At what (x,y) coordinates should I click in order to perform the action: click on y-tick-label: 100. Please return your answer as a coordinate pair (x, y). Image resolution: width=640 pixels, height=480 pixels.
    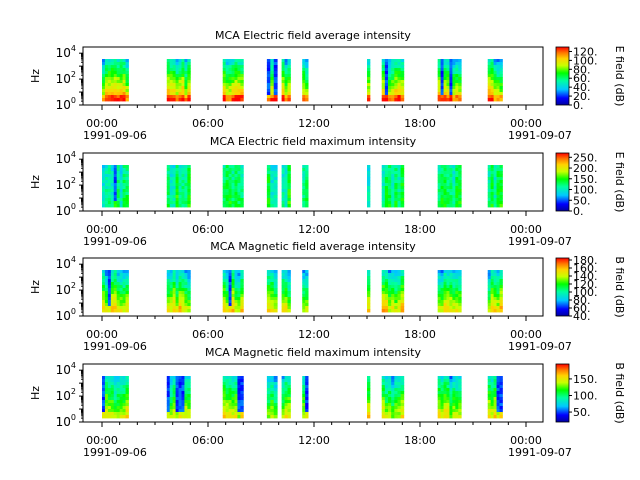
    Looking at the image, I should click on (66, 210).